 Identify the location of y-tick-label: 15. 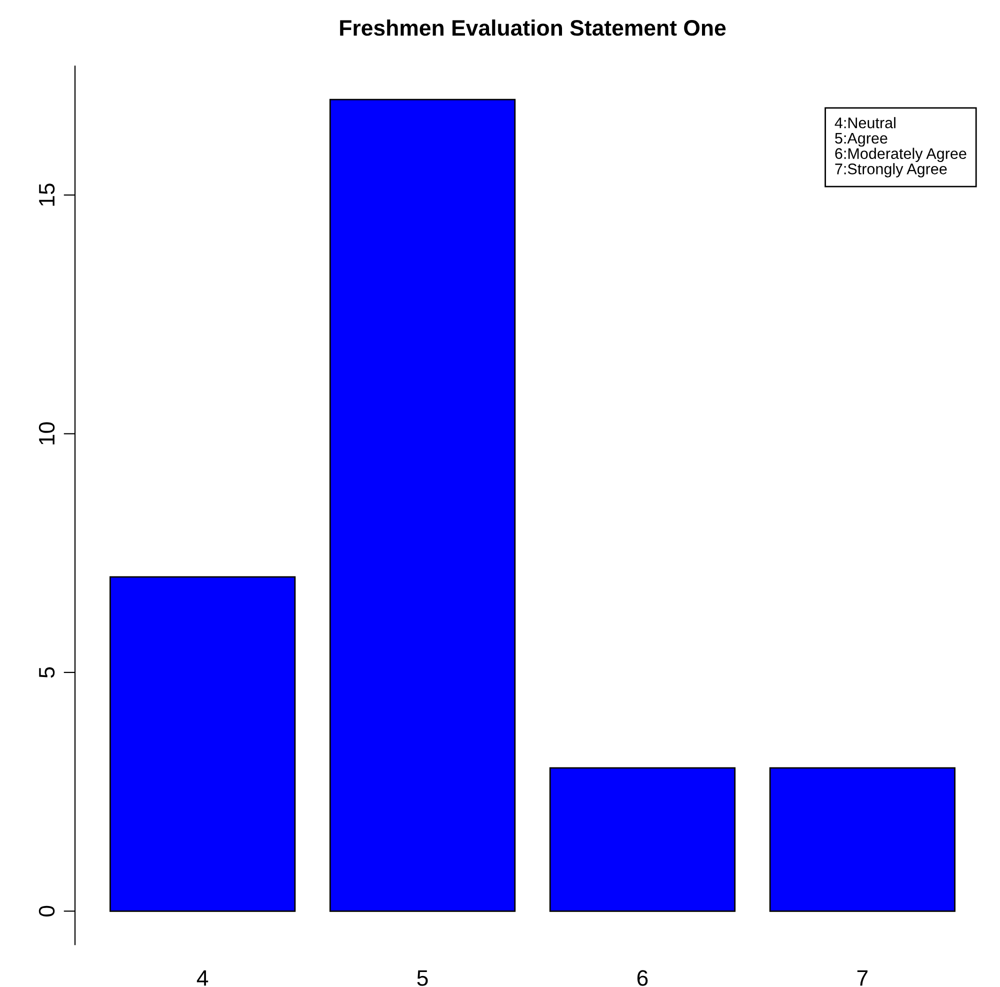
(47, 195).